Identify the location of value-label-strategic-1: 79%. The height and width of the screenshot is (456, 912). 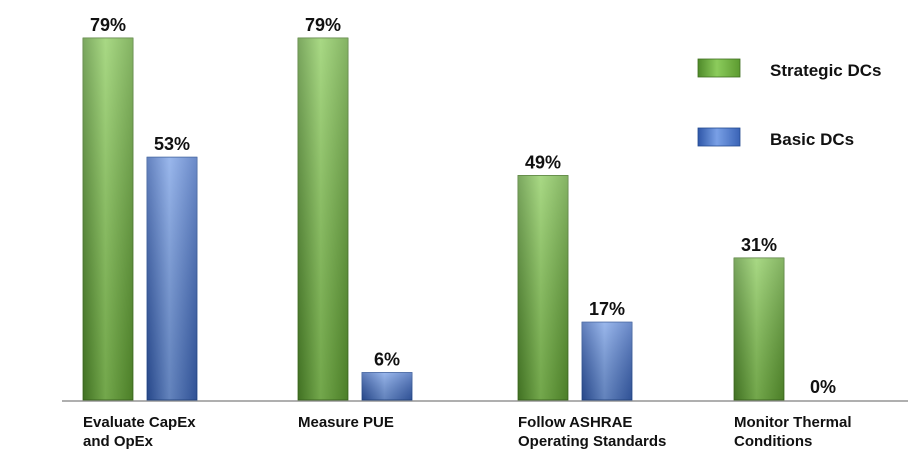
(323, 25).